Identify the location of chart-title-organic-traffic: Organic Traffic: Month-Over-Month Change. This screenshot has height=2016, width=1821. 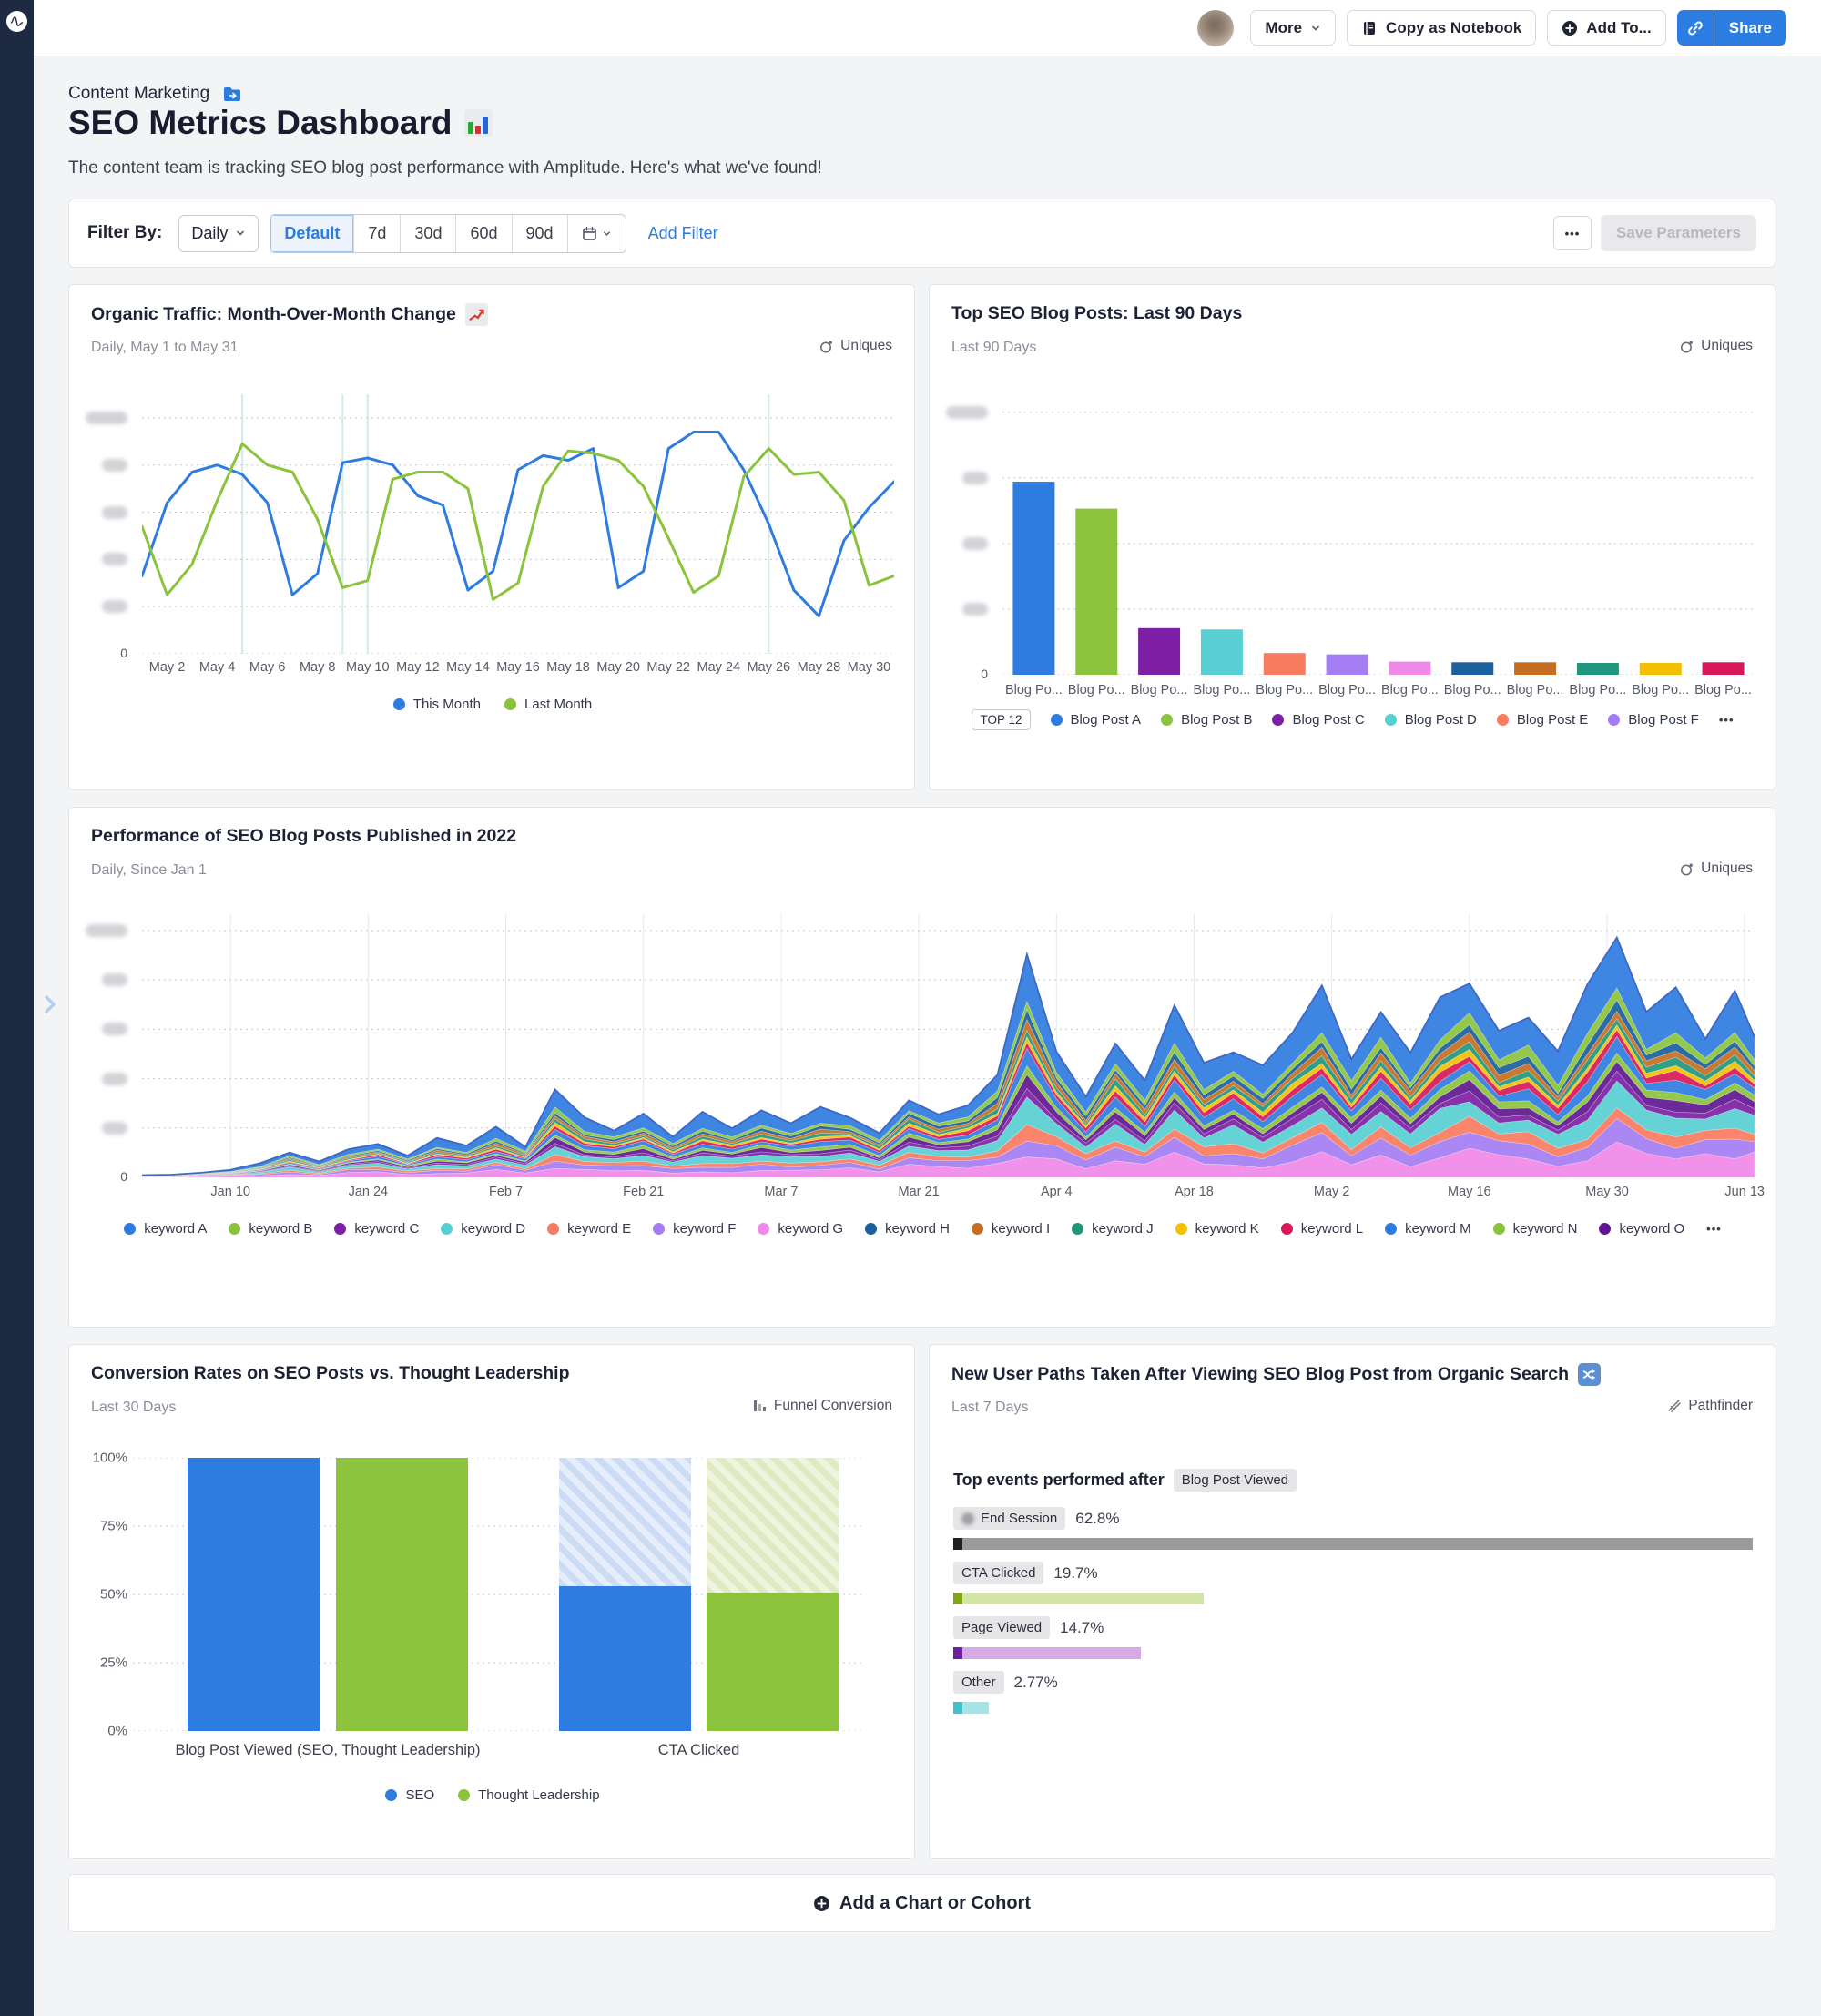
(289, 314).